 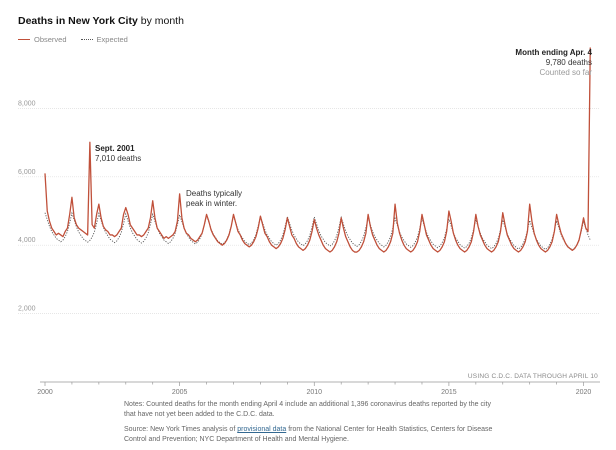 What do you see at coordinates (24, 39) in the screenshot?
I see `legend-observed-swatch` at bounding box center [24, 39].